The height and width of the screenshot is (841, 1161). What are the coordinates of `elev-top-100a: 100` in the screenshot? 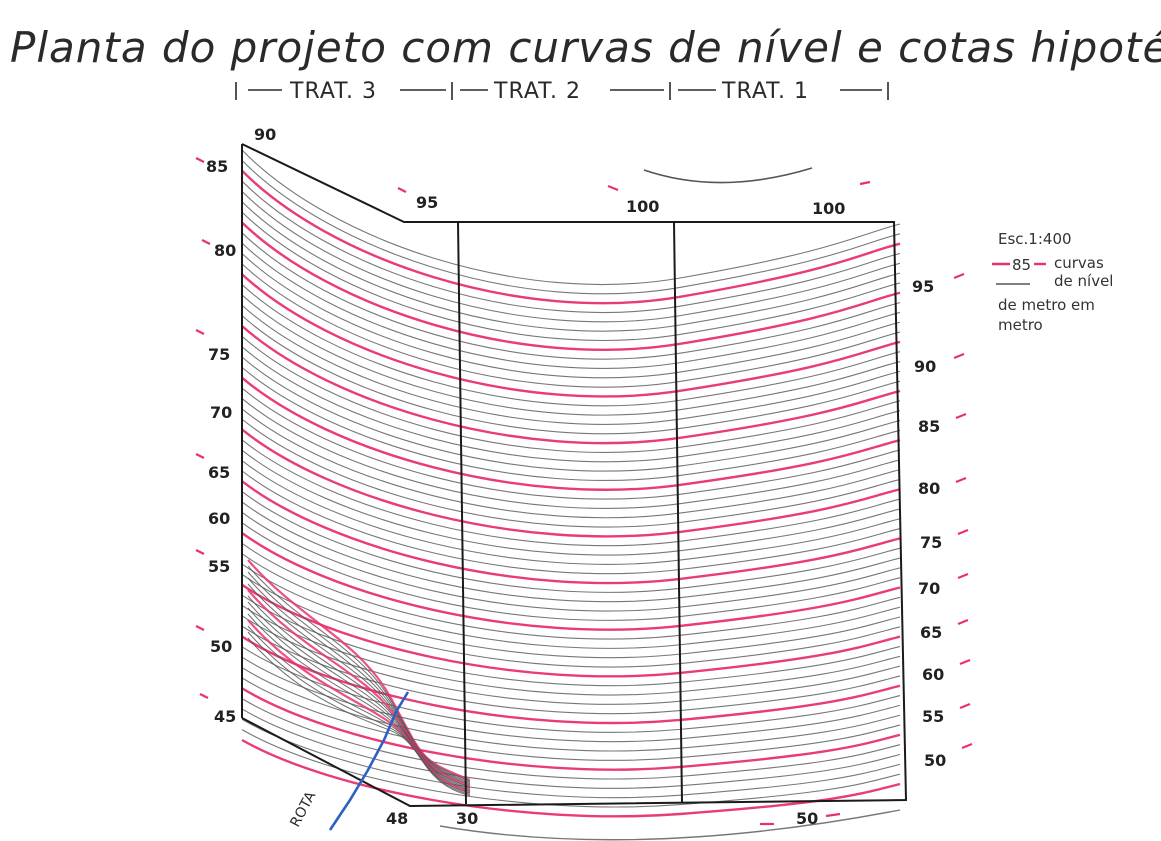 It's located at (642, 206).